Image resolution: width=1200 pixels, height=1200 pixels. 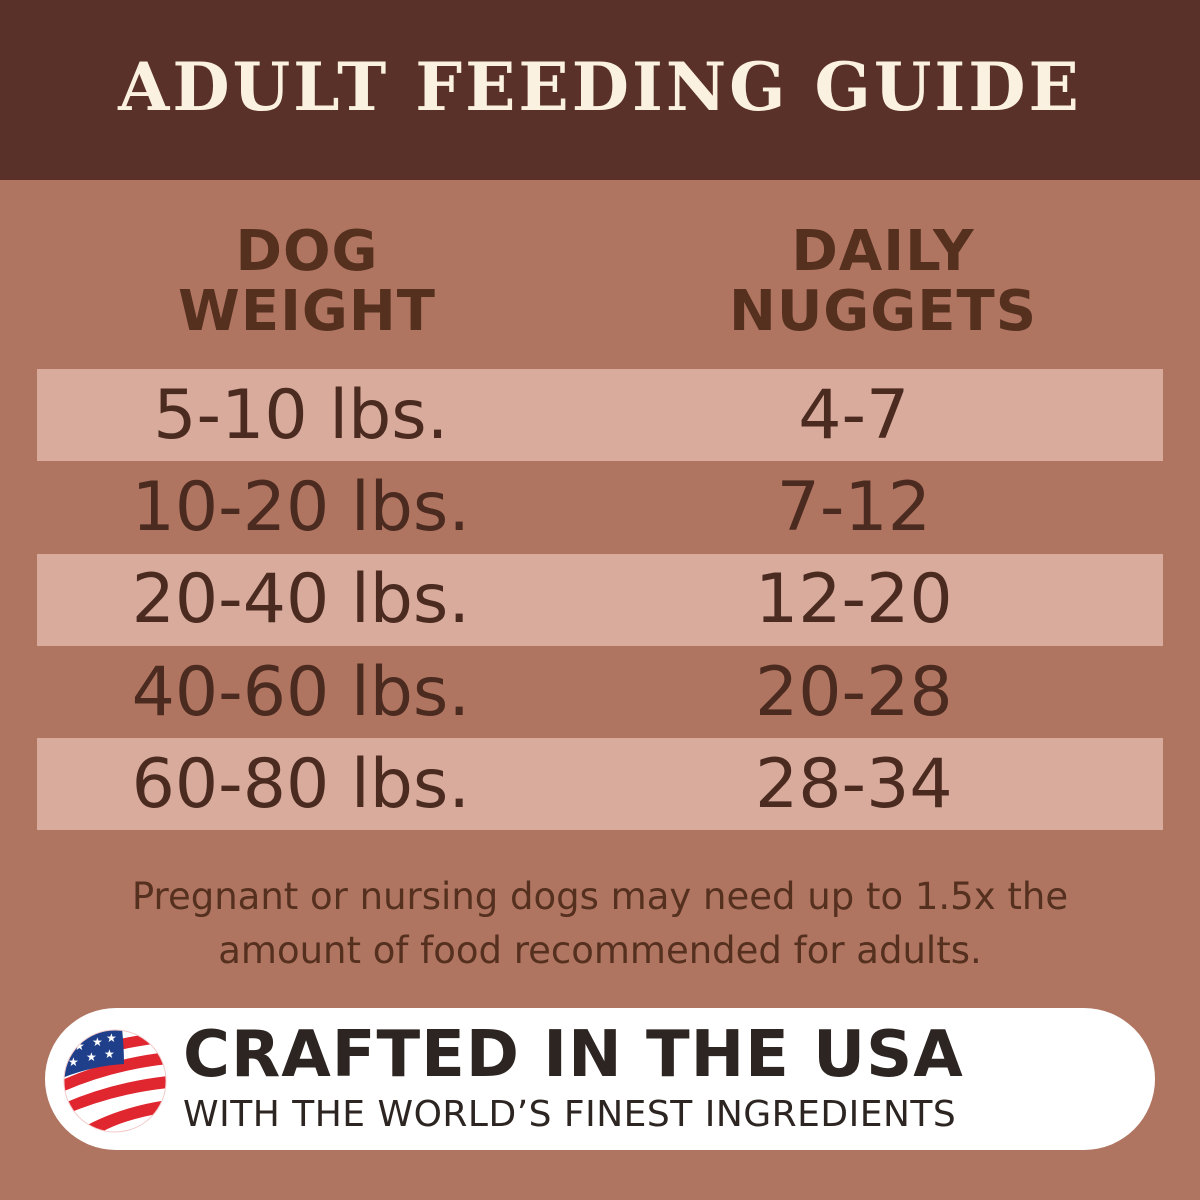 I want to click on column-header-daily-nuggets: DAILY NUGGETS, so click(x=883, y=282).